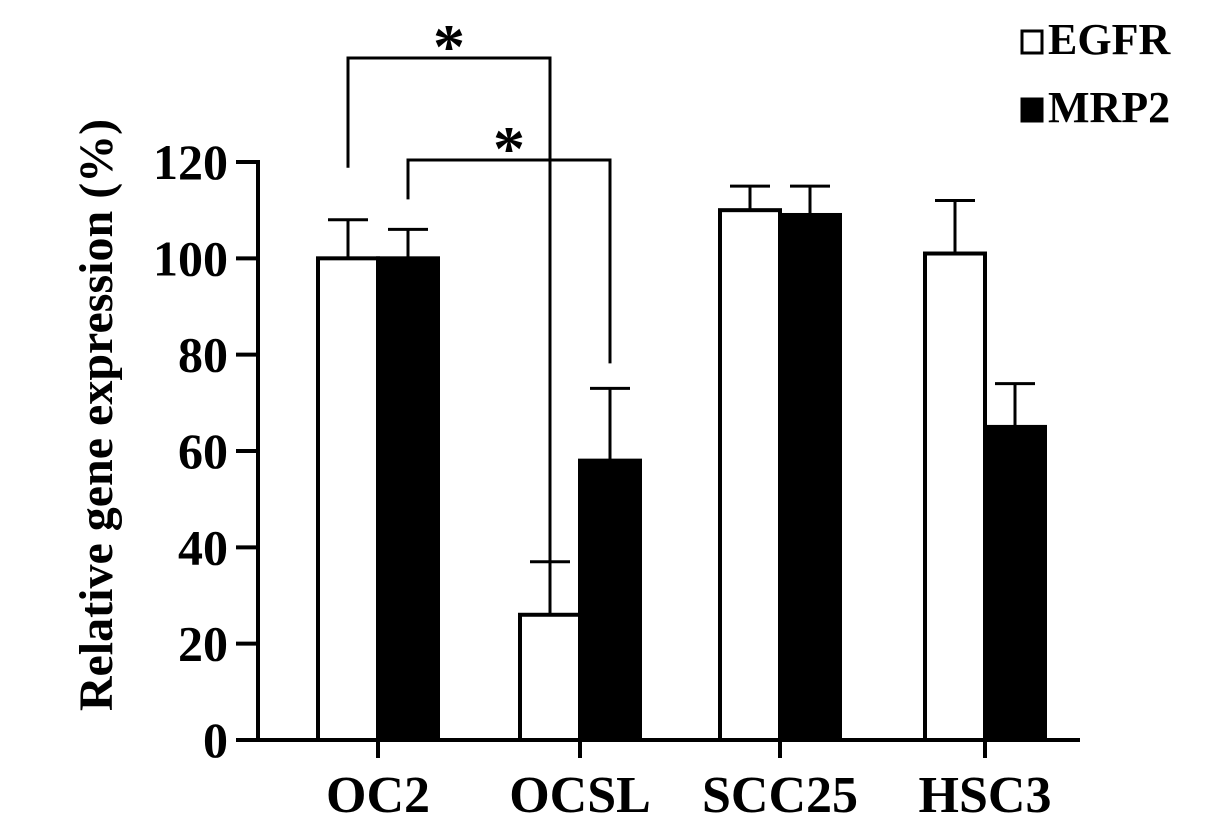 This screenshot has width=1205, height=827. What do you see at coordinates (378, 795) in the screenshot?
I see `x-tick-label-oc2: OC2` at bounding box center [378, 795].